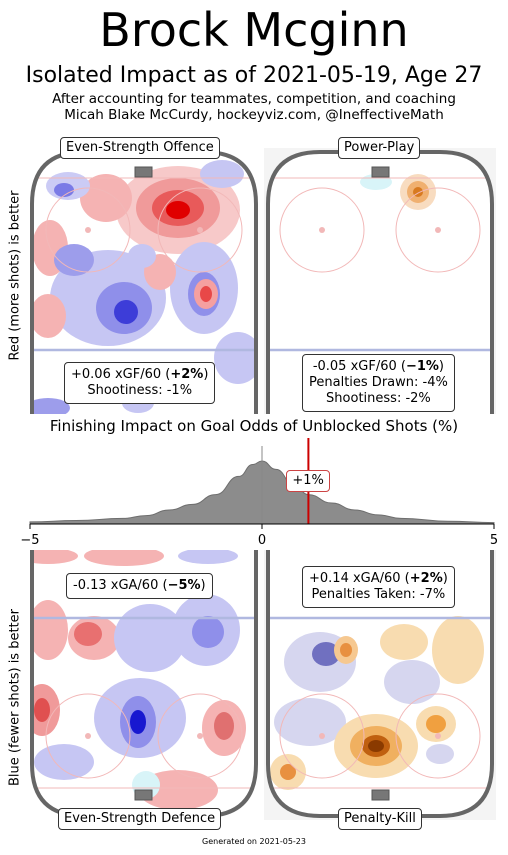 Image resolution: width=508 pixels, height=855 pixels. I want to click on power-play-stat-line: -0.05 xGF/60 (−1%), so click(378, 366).